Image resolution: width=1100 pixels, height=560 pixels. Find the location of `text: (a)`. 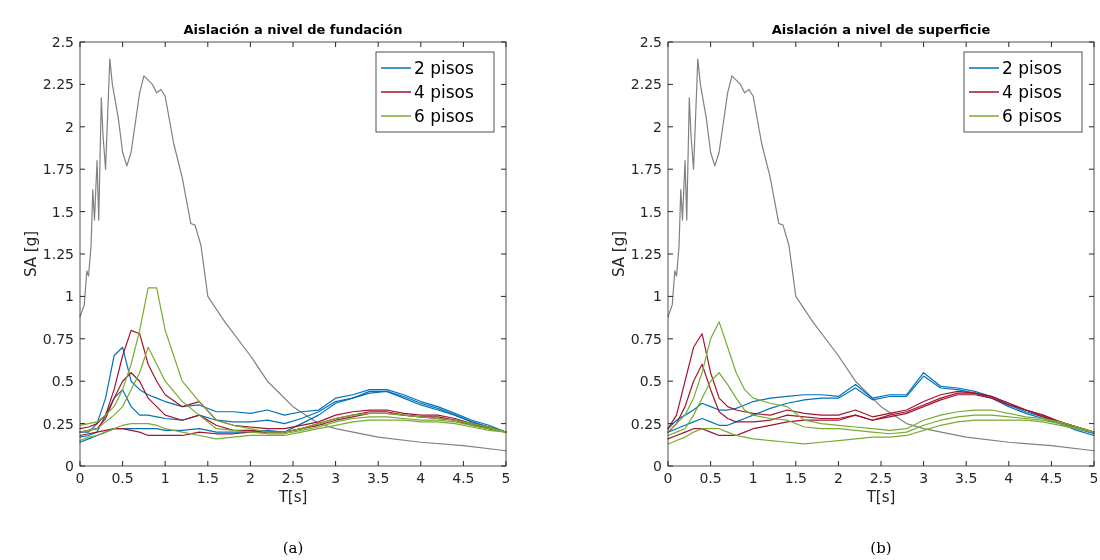

text: (a) is located at coordinates (293, 548).